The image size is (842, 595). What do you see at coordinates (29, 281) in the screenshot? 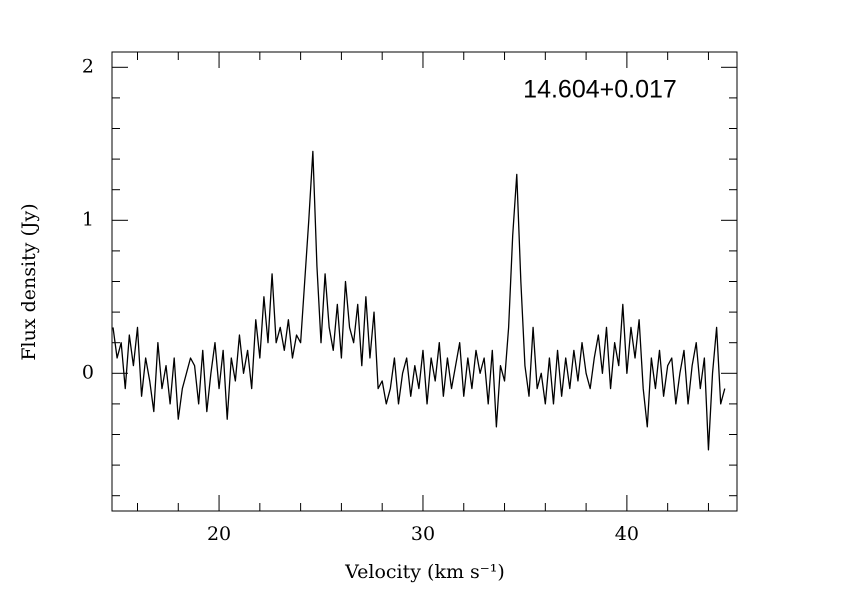
I see `y-axis-label: Flux density (Jy)` at bounding box center [29, 281].